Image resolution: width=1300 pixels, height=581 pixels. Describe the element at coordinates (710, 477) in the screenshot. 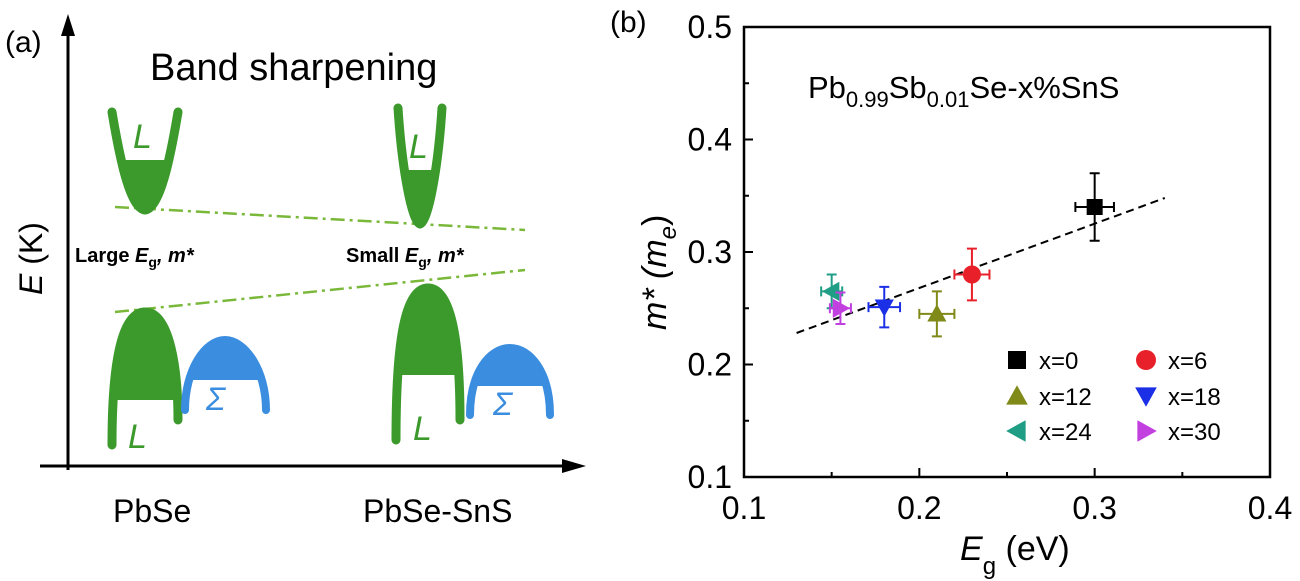

I see `y-tick-label: 0.1` at that location.